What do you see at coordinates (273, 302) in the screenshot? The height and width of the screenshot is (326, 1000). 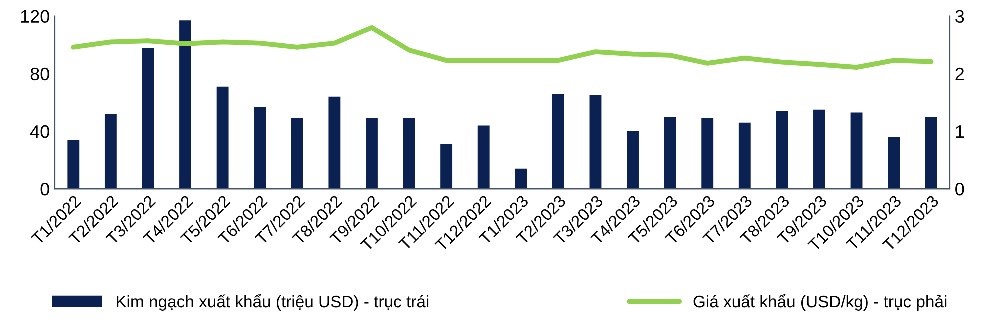 I see `legend-label: Kim ngạch xuất khẩu (triệu USD) - trục trái` at bounding box center [273, 302].